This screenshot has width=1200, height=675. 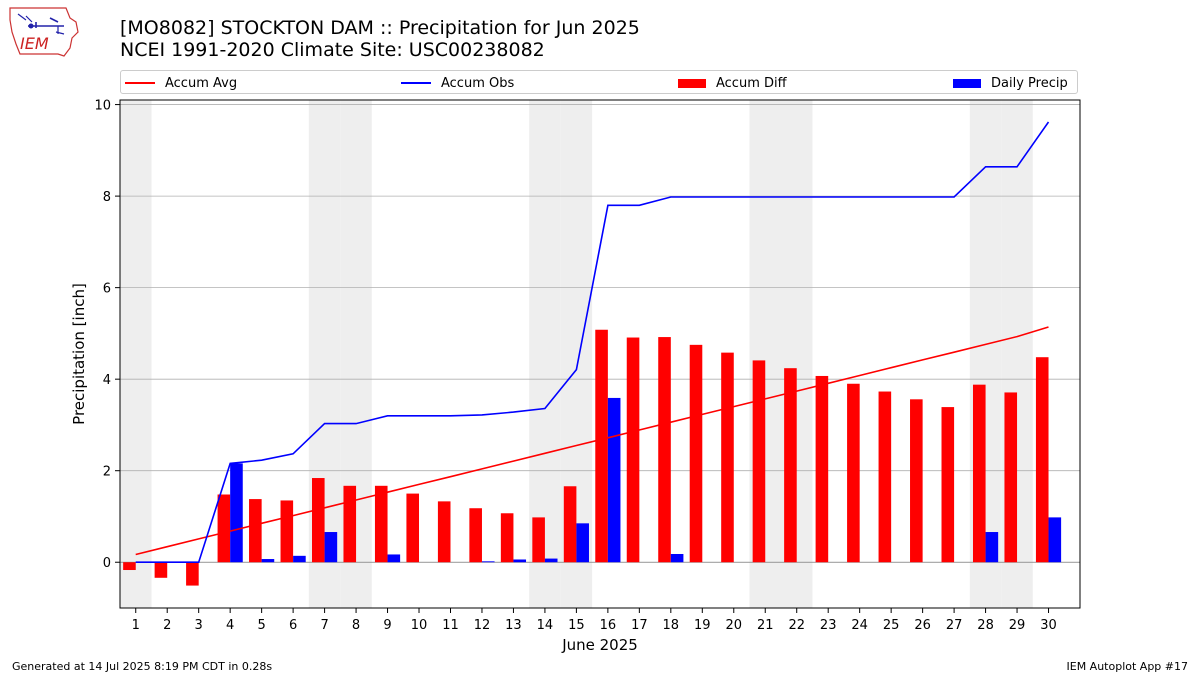 What do you see at coordinates (102, 106) in the screenshot?
I see `y-tick-label: 10` at bounding box center [102, 106].